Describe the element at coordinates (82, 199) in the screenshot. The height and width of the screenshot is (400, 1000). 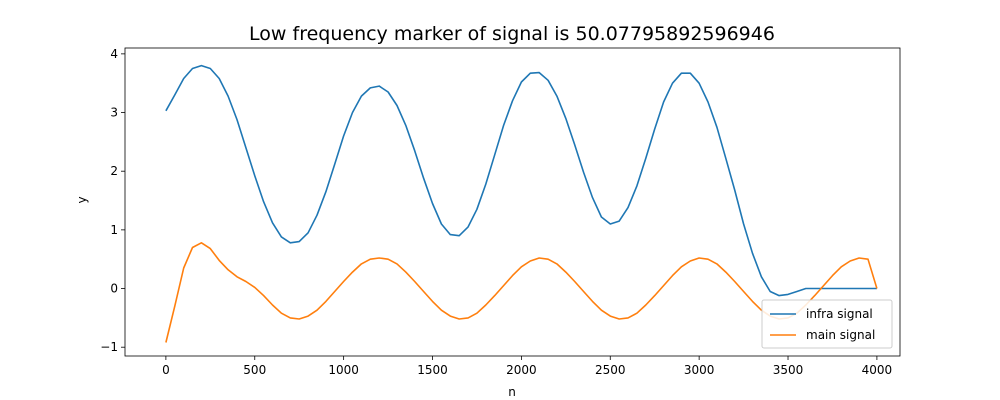
I see `y-axis-label: y` at that location.